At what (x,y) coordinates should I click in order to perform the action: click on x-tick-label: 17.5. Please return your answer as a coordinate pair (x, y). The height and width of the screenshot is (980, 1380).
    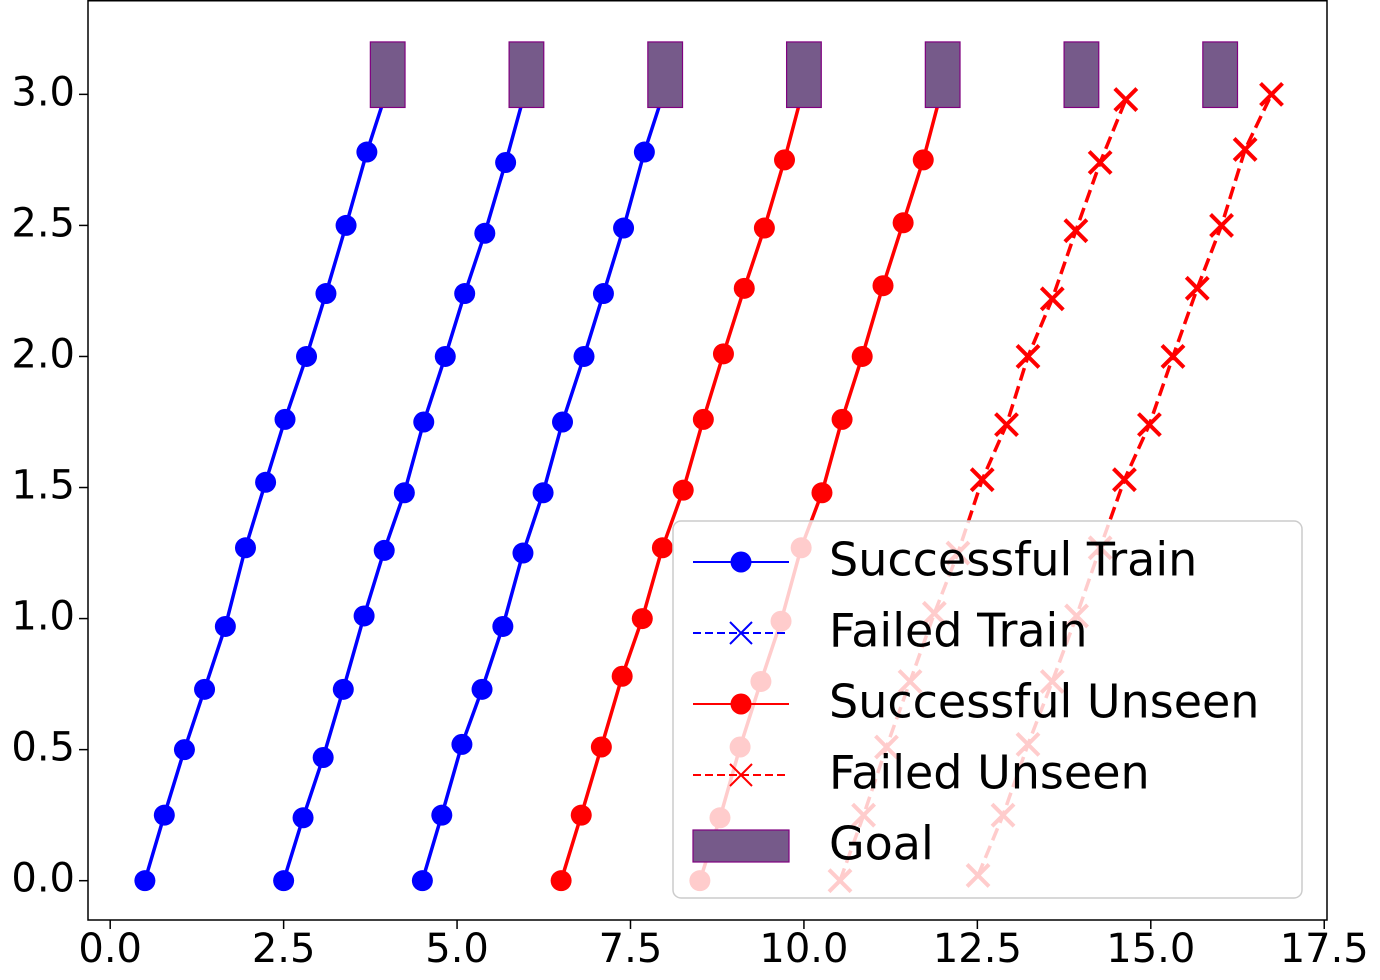
    Looking at the image, I should click on (1324, 949).